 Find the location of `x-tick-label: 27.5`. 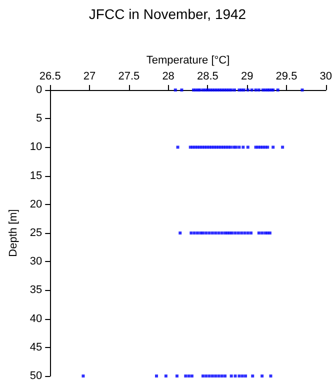

x-tick-label: 27.5 is located at coordinates (129, 76).